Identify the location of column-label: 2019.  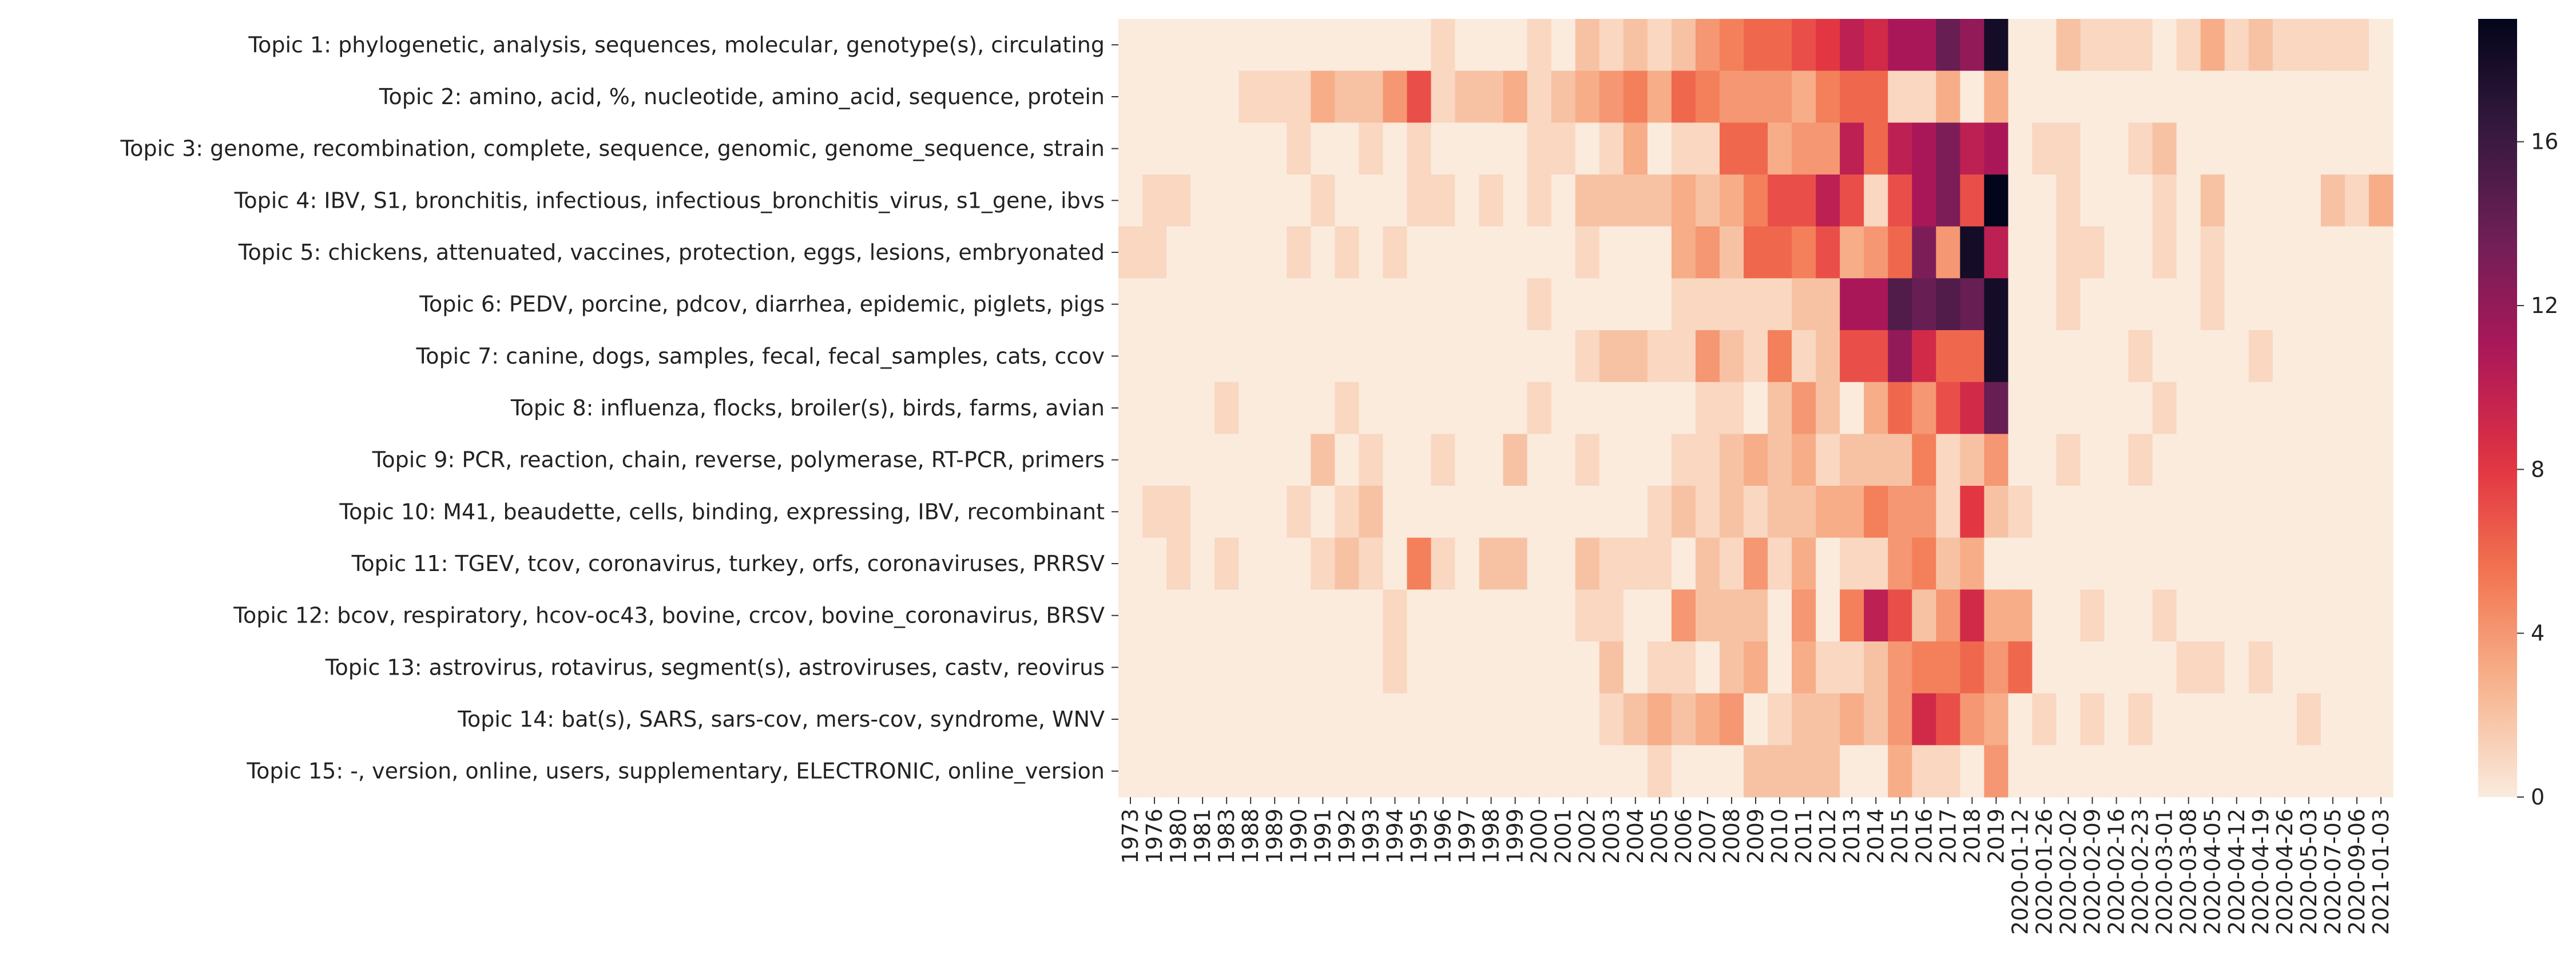
(1996, 836).